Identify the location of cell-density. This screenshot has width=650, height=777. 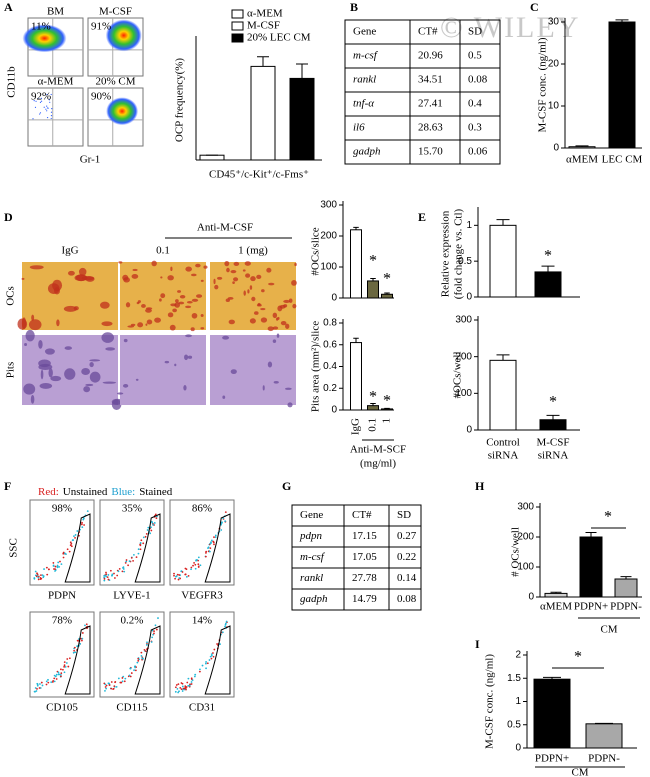
(122, 111).